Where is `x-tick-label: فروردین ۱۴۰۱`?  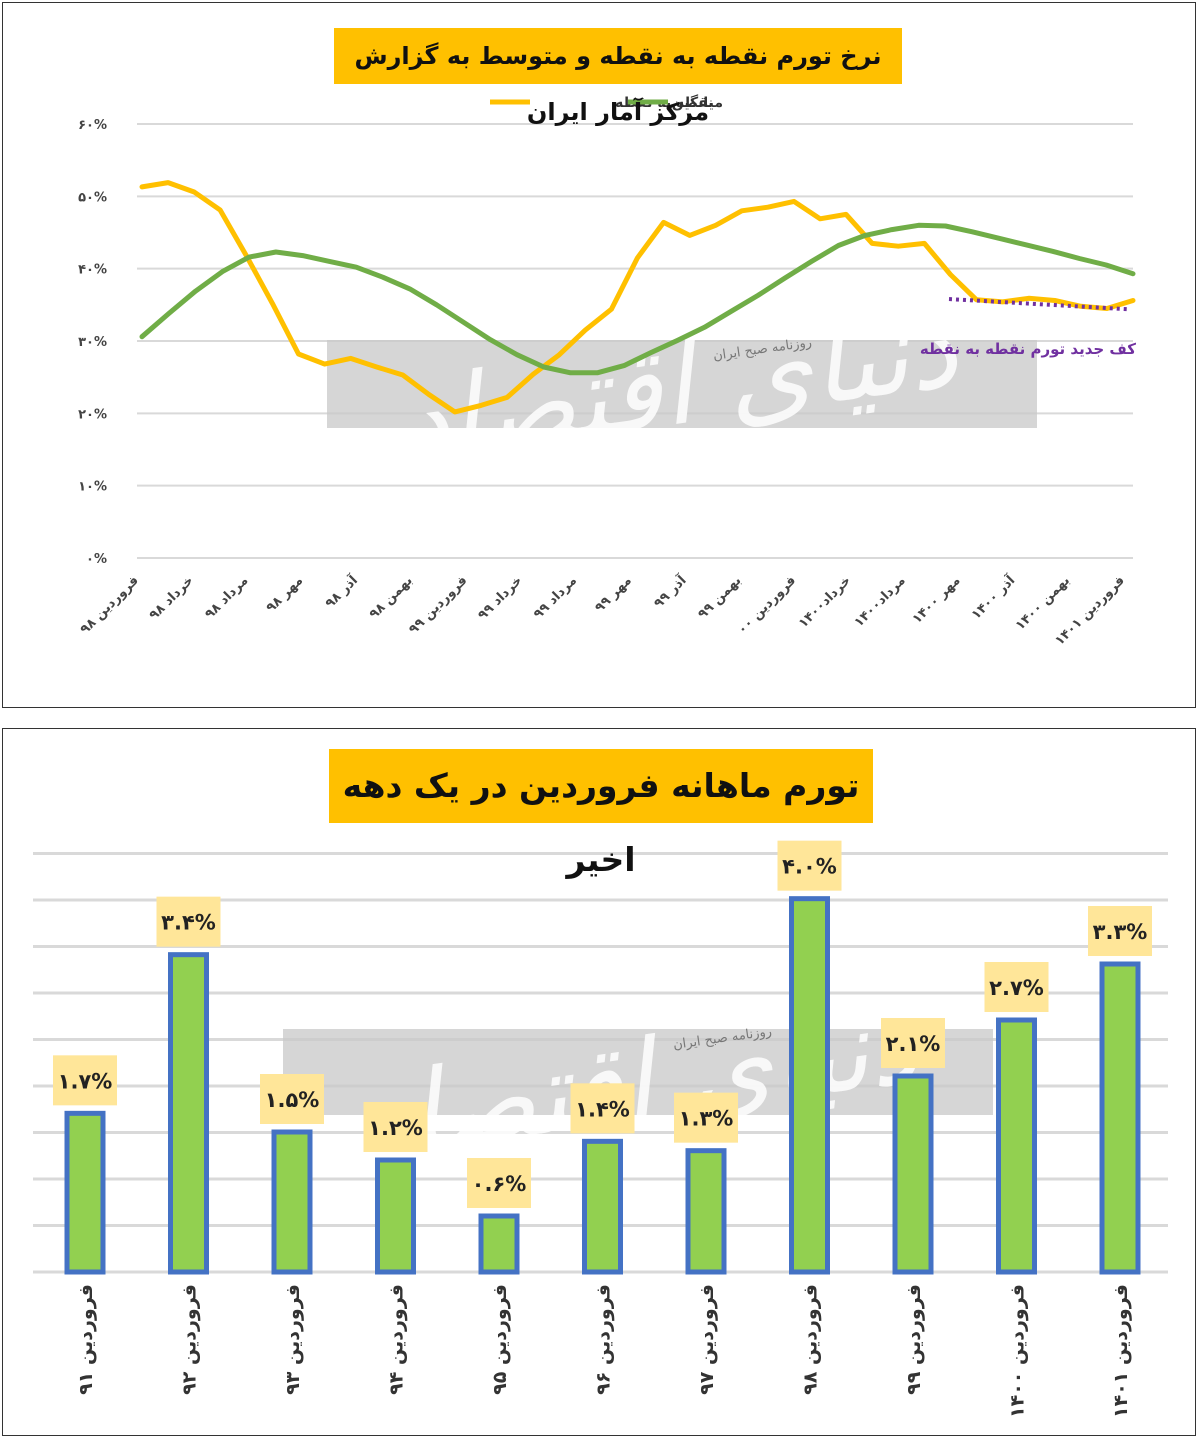
x-tick-label: فروردین ۱۴۰۱ is located at coordinates (1121, 1351).